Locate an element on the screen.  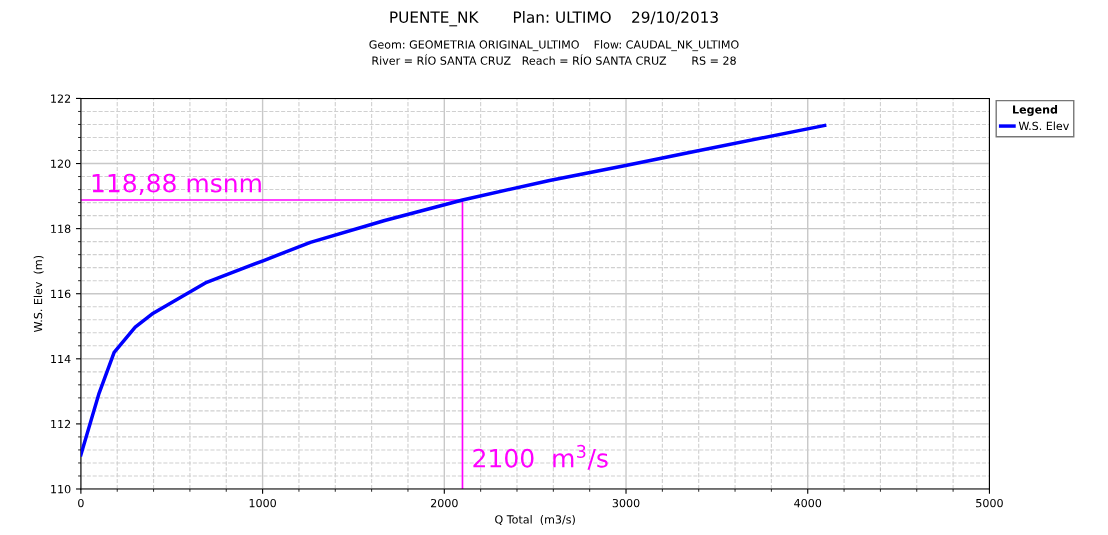
y-tick-label: 112 is located at coordinates (61, 424).